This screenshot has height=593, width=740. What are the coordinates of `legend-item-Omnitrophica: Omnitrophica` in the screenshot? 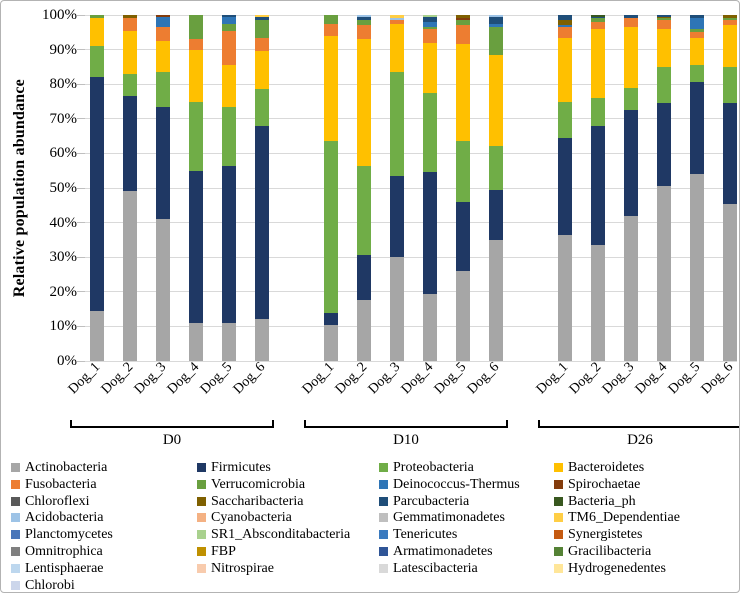 It's located at (57, 551).